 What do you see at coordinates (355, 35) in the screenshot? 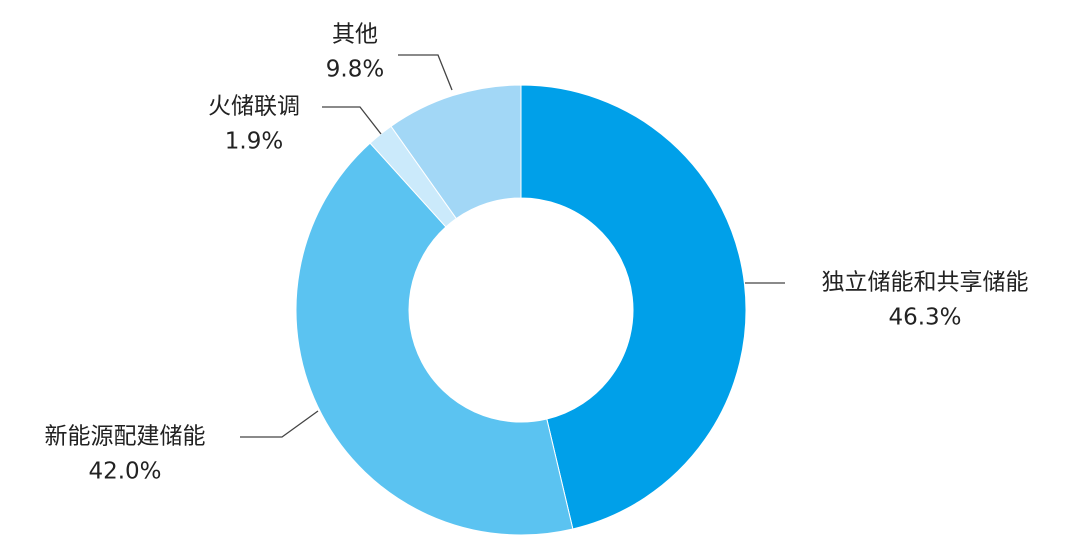
I see `slice-label: 其他` at bounding box center [355, 35].